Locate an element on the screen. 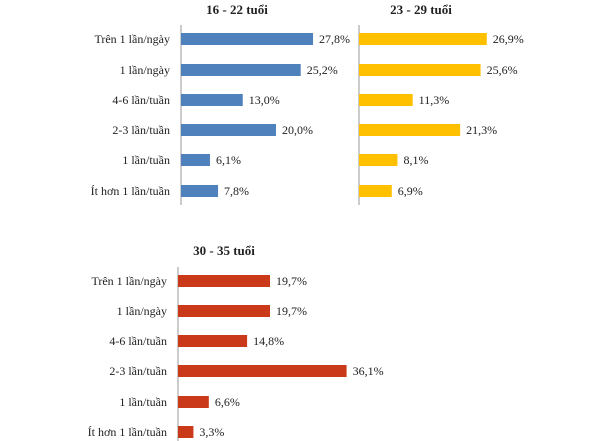 This screenshot has width=593, height=441. chart-title: 23 - 29 tuổi is located at coordinates (421, 9).